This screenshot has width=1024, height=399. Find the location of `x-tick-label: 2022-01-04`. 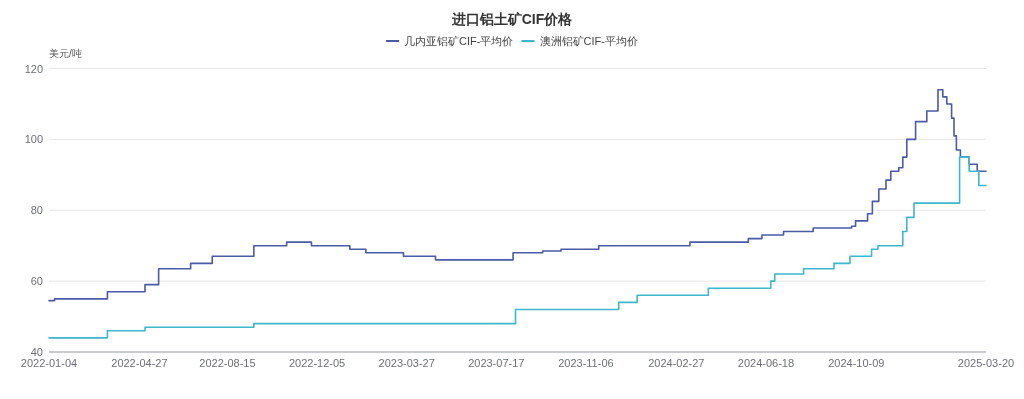

x-tick-label: 2022-01-04 is located at coordinates (49, 363).